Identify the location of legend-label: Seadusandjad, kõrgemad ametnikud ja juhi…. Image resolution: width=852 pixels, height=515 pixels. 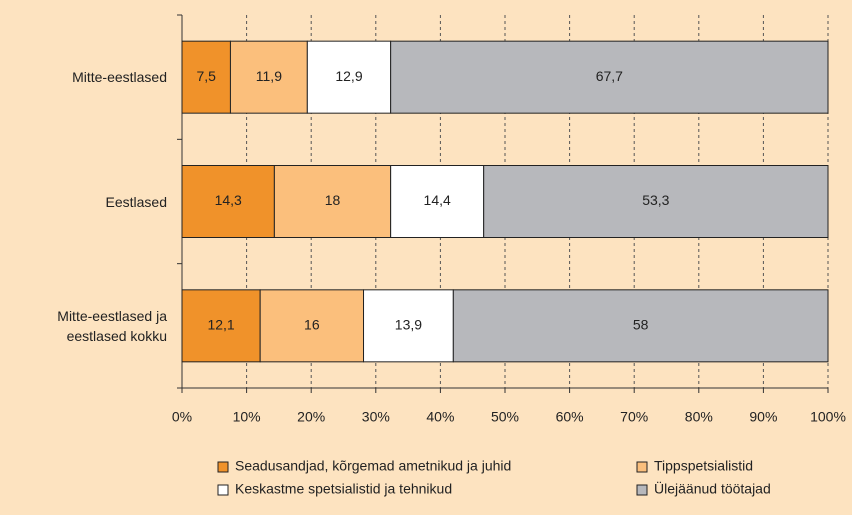
(373, 466).